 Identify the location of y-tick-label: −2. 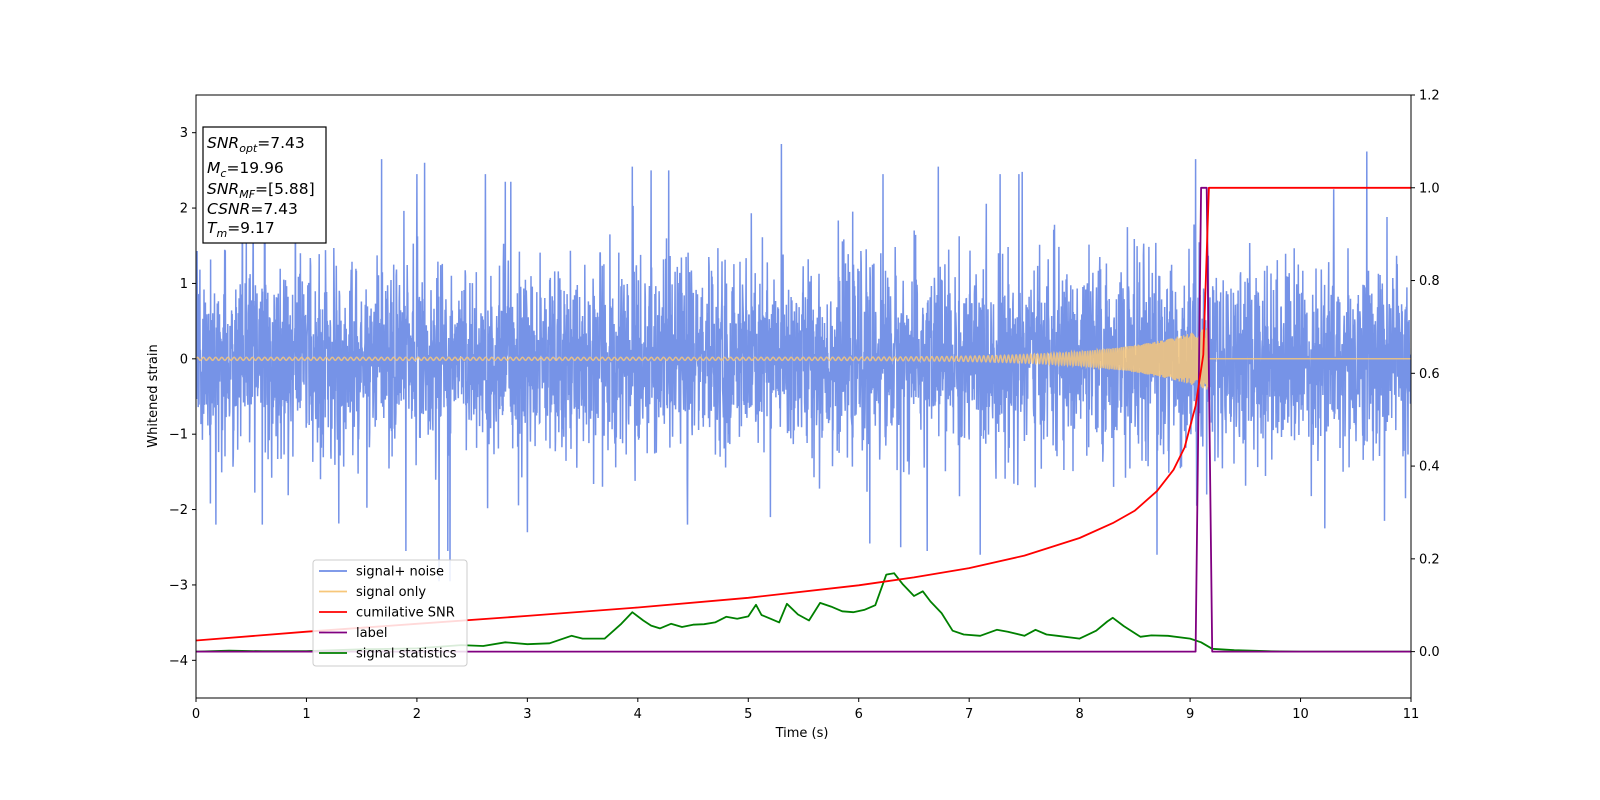
(178, 510).